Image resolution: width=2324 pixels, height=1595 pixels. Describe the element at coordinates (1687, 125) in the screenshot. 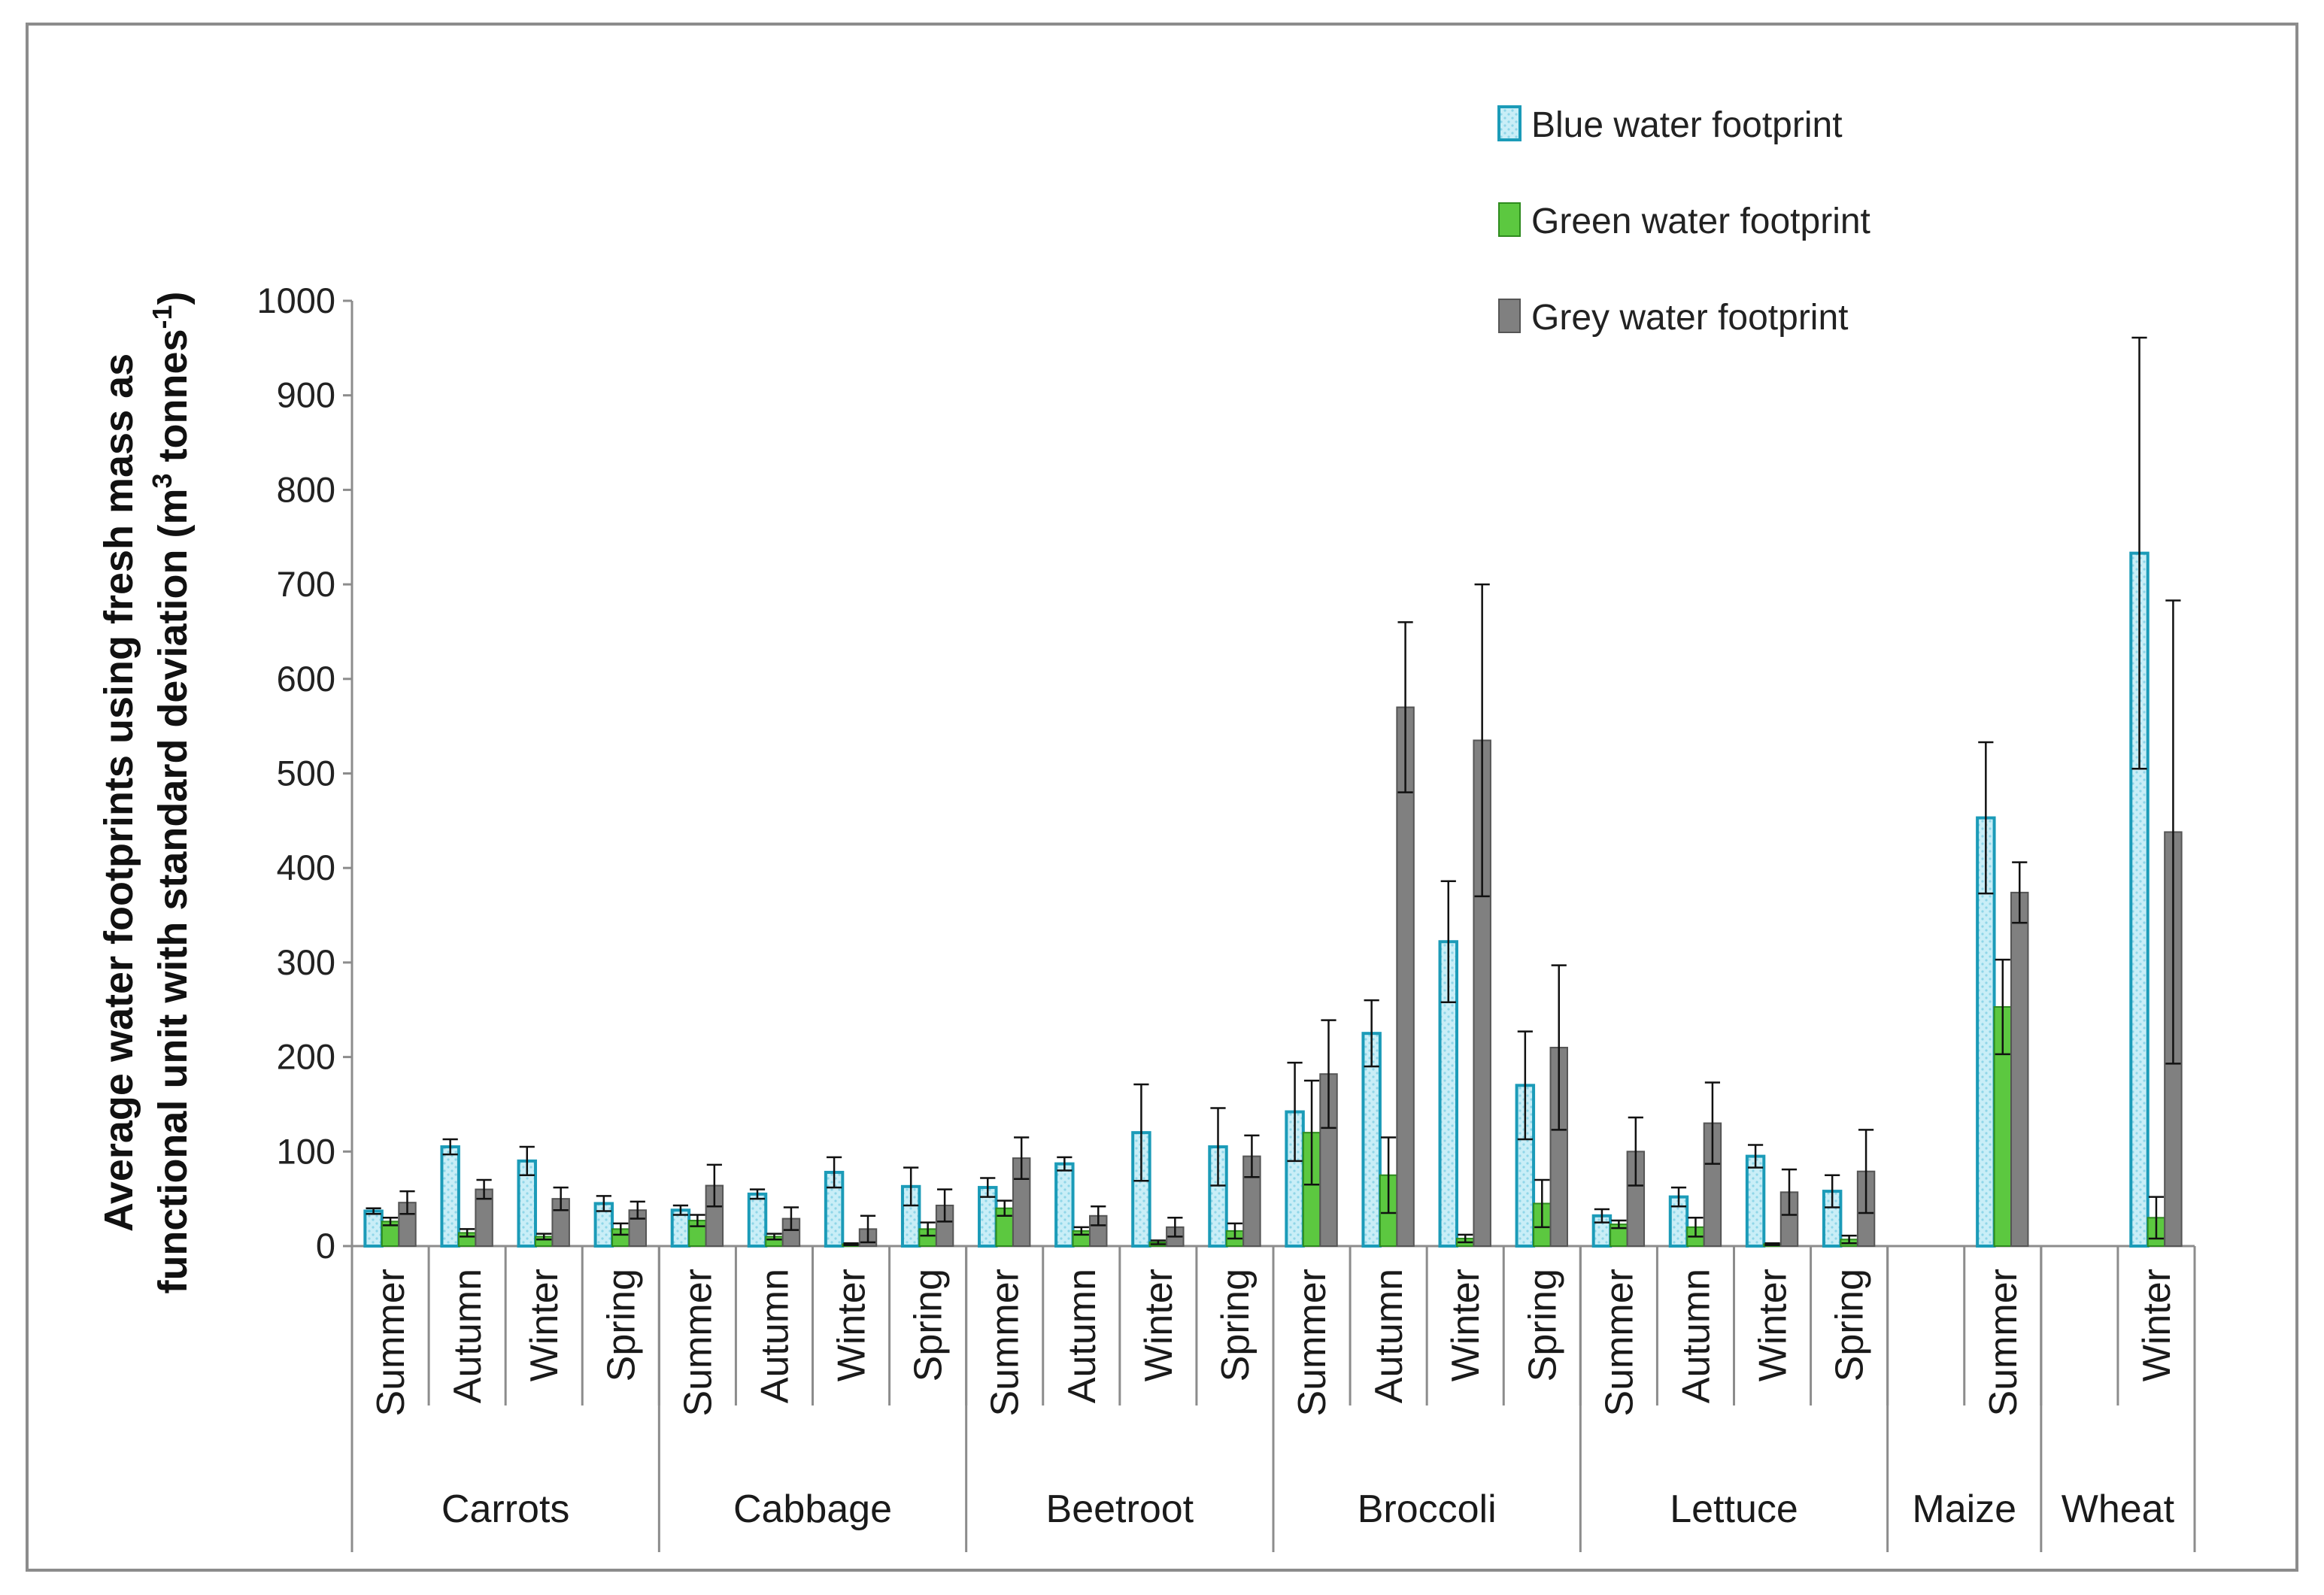

I see `legend-label: Blue water footprint` at that location.